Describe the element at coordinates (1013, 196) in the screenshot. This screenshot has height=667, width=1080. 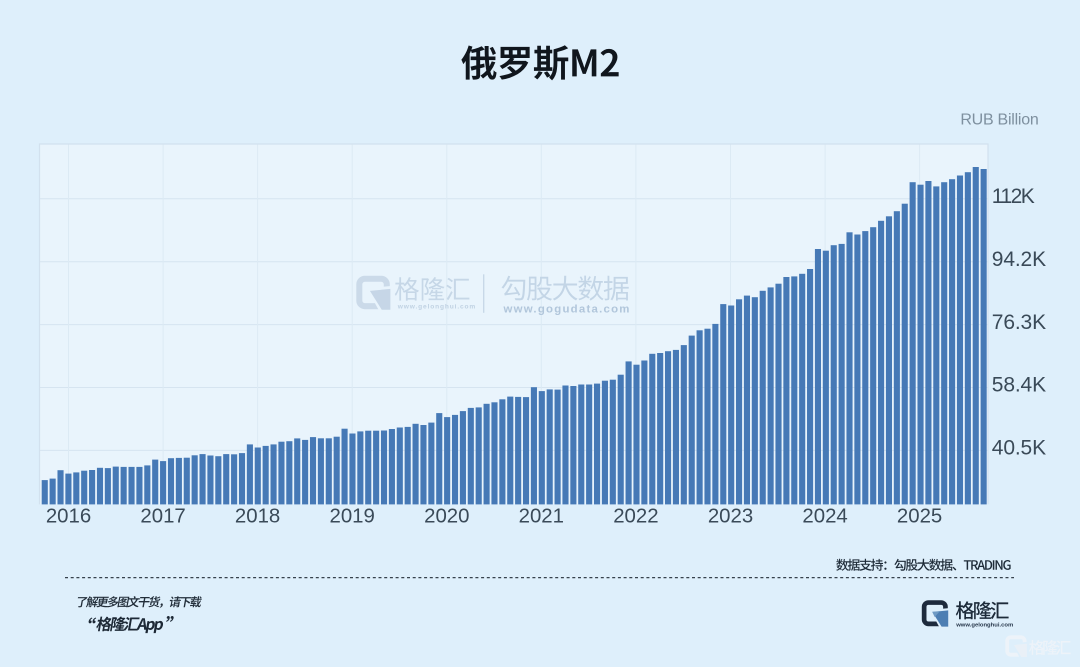
I see `svg-text: 112K` at that location.